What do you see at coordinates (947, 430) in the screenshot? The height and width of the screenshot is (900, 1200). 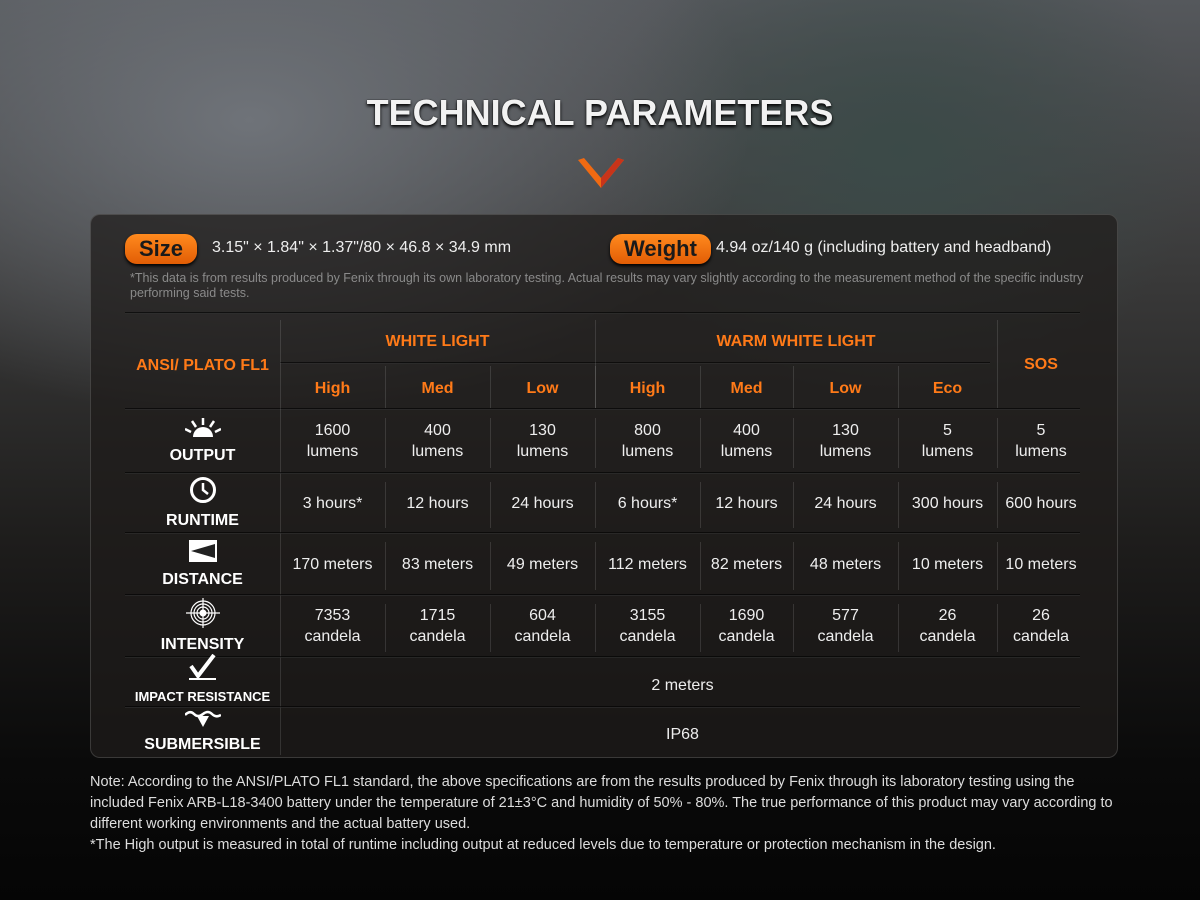 I see `cell-text: 5` at bounding box center [947, 430].